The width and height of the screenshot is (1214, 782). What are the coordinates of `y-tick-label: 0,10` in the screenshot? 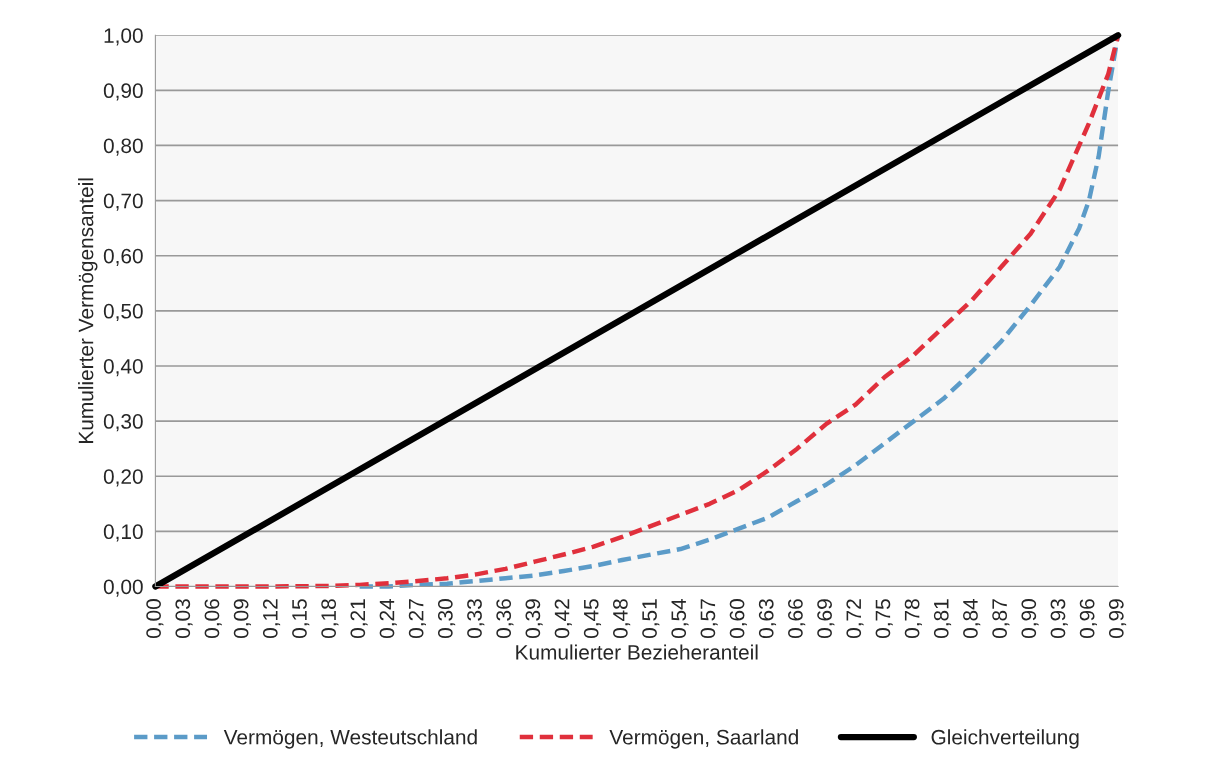 It's located at (123, 533).